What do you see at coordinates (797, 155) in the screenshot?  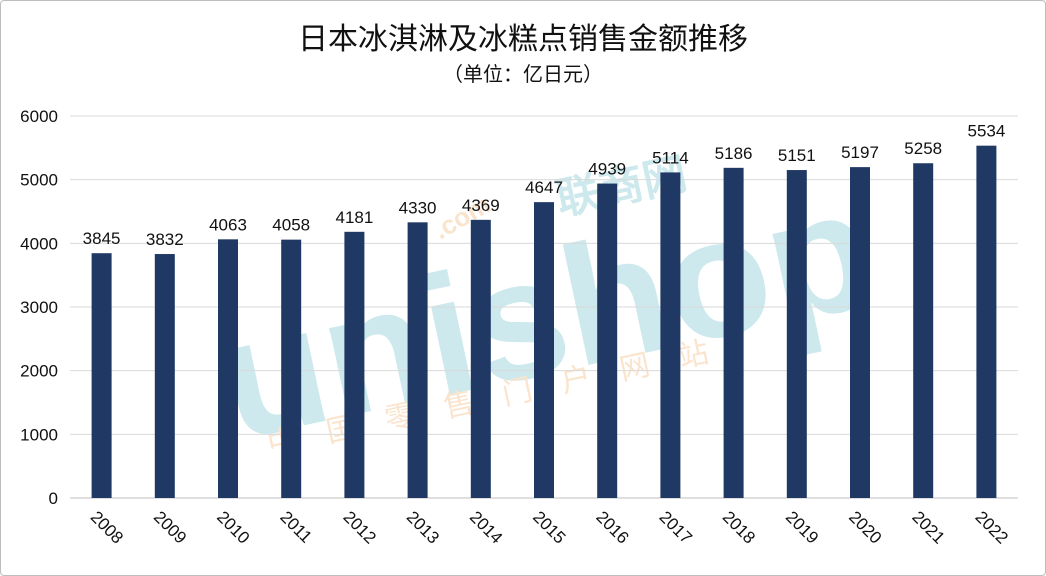 I see `data-label: 5151` at bounding box center [797, 155].